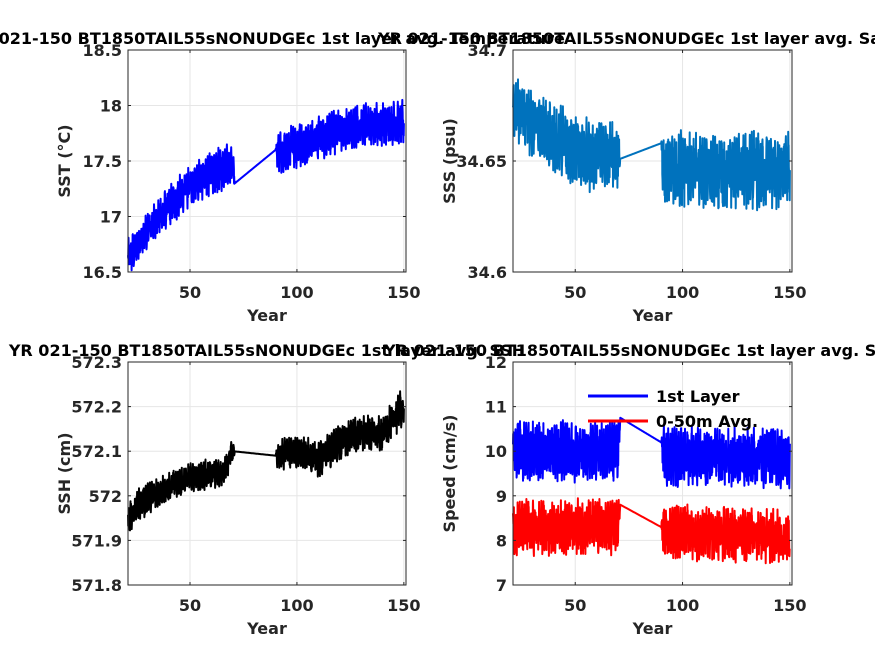 The image size is (875, 656). Describe the element at coordinates (64, 160) in the screenshot. I see `y-axis-label: SST (°C)` at that location.